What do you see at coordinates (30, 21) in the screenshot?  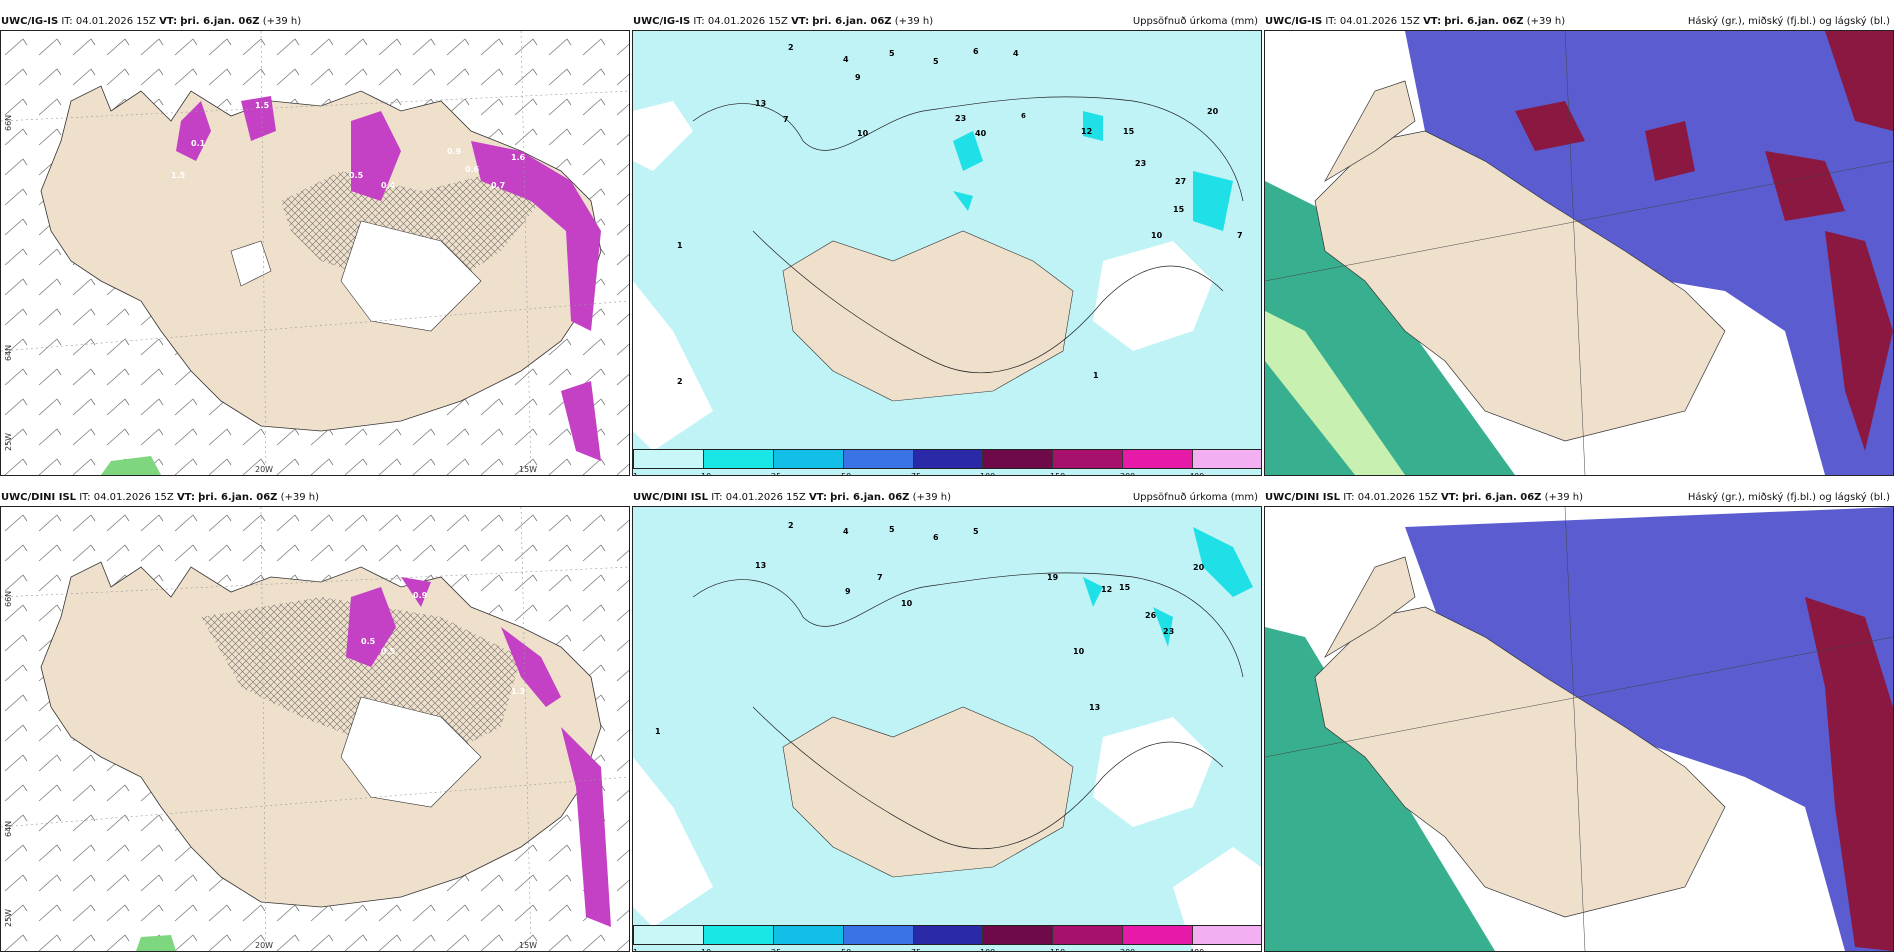 I see `model-name: UWC/IG-IS` at bounding box center [30, 21].